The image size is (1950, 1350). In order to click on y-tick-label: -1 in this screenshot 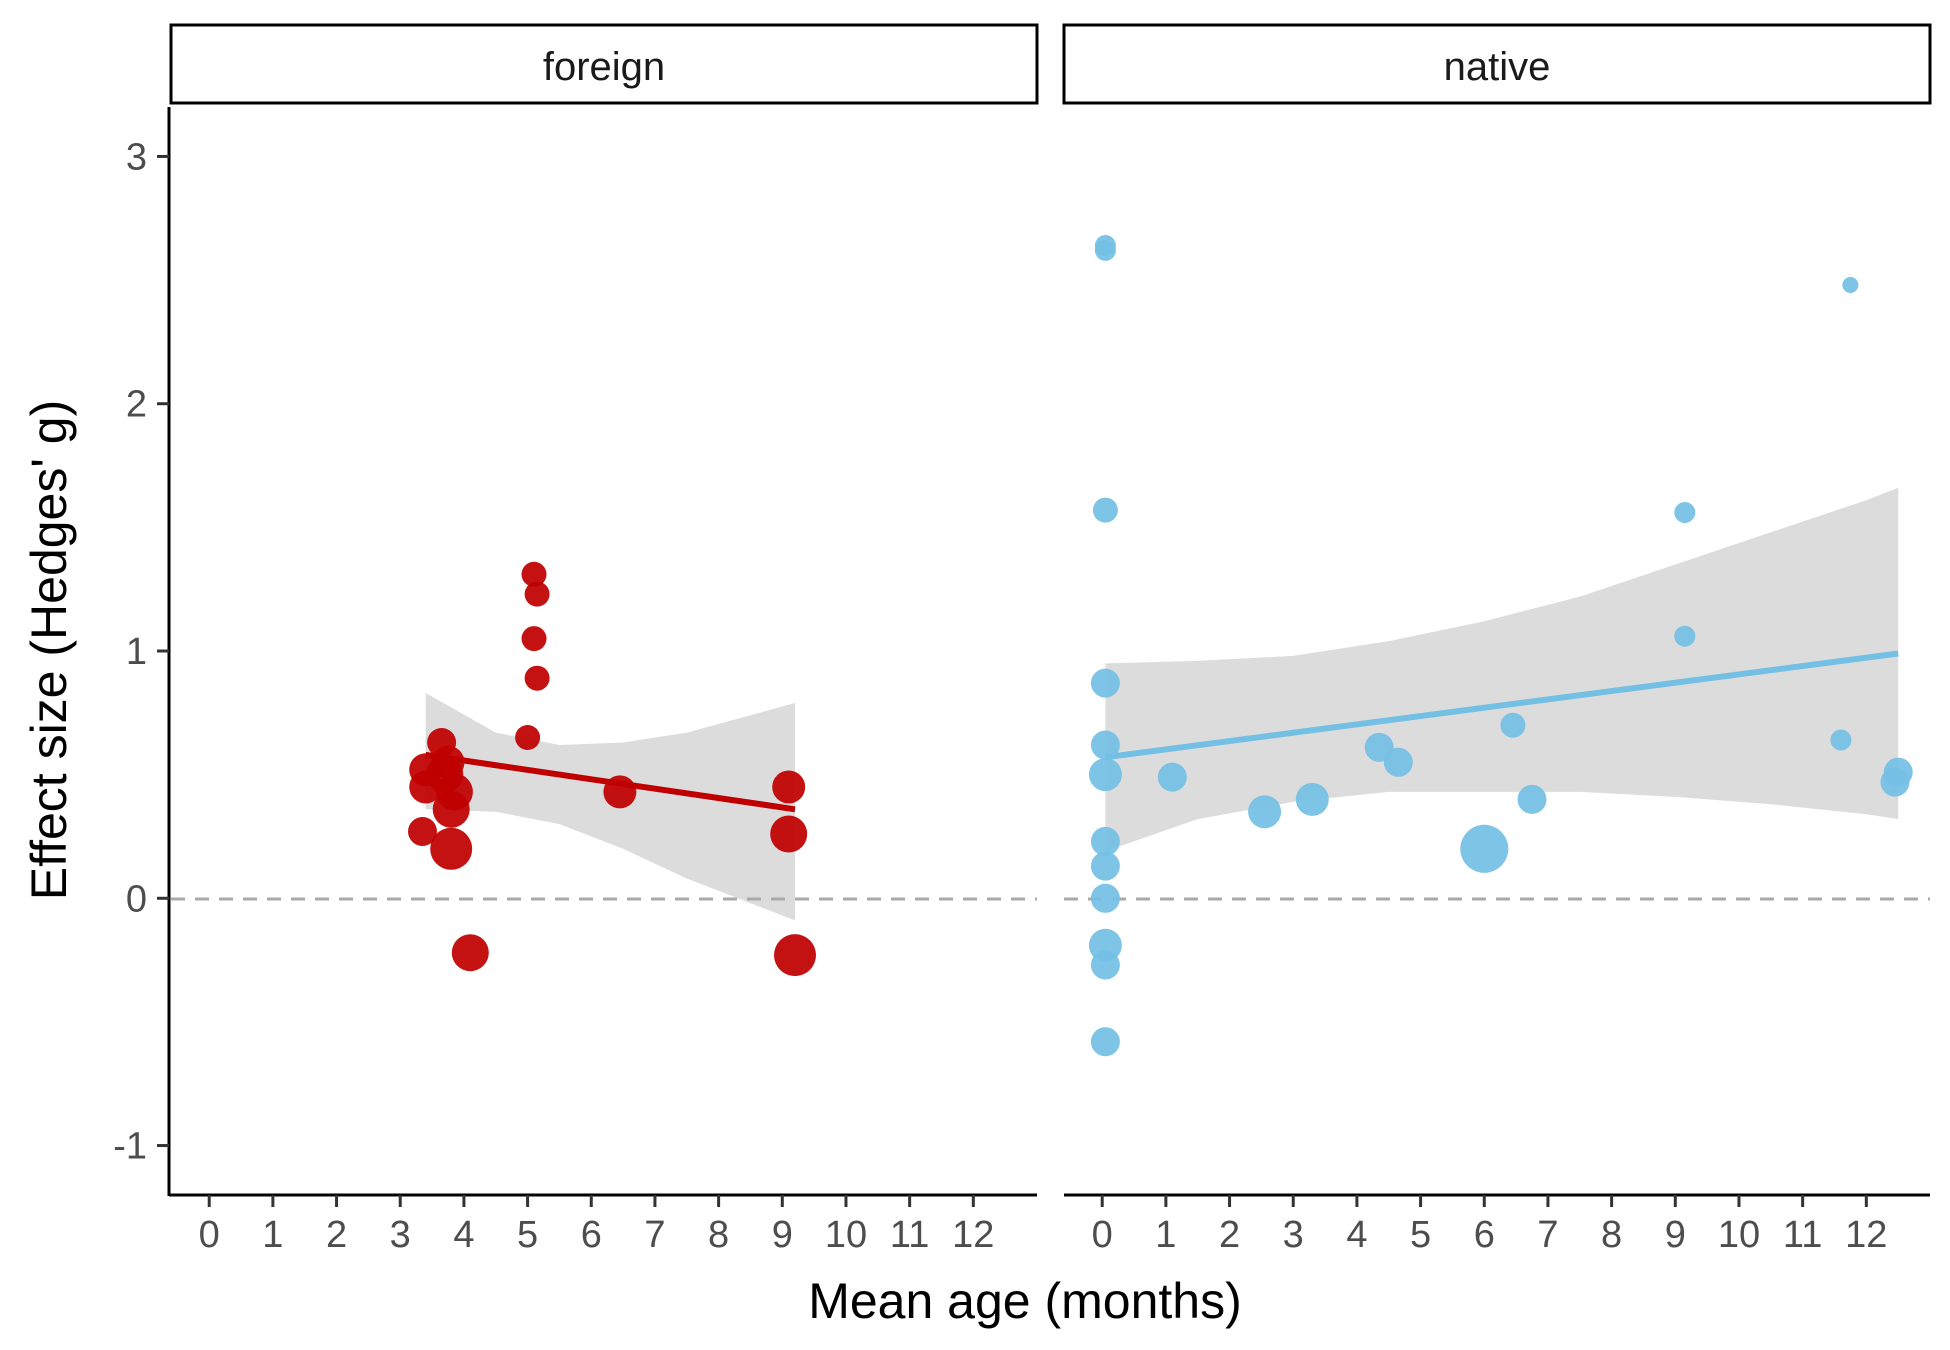, I will do `click(130, 1147)`.